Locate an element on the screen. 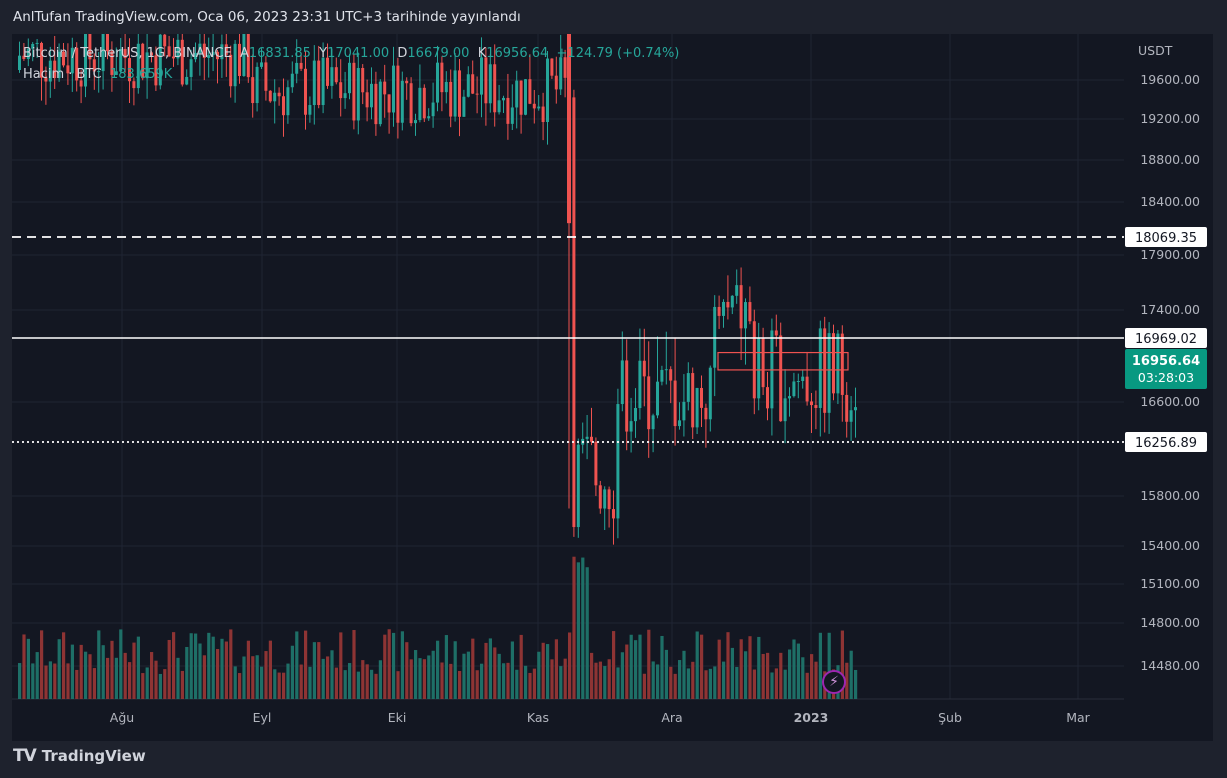 The image size is (1227, 778). price-tick-label: 15100.00 is located at coordinates (1170, 583).